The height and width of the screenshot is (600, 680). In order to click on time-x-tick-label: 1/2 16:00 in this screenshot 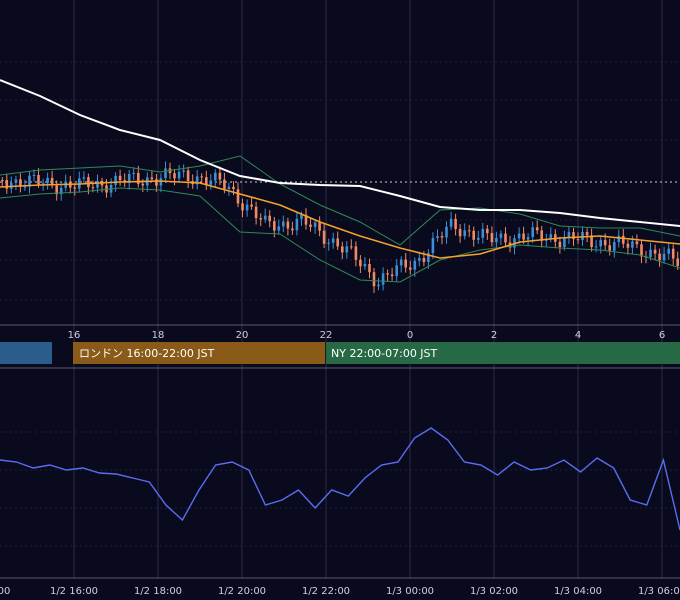, I will do `click(74, 591)`.